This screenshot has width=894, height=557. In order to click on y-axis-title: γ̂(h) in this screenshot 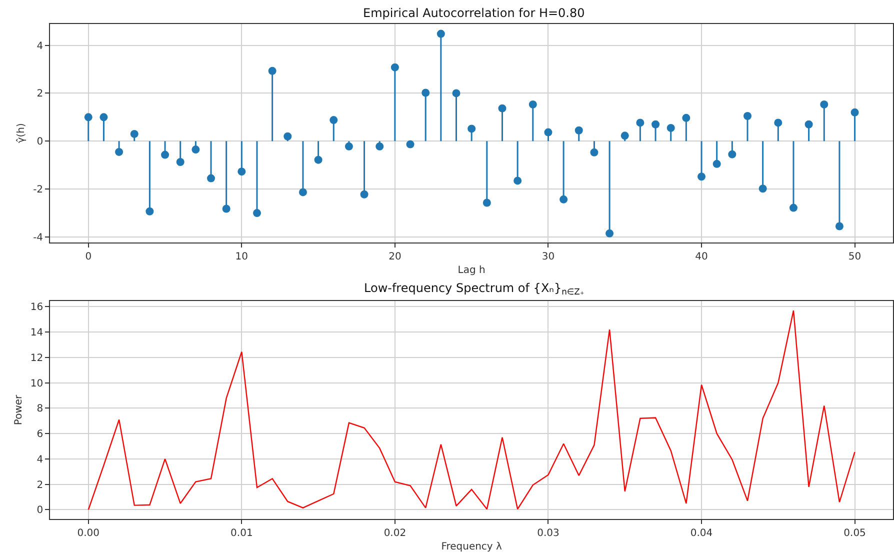, I will do `click(22, 133)`.